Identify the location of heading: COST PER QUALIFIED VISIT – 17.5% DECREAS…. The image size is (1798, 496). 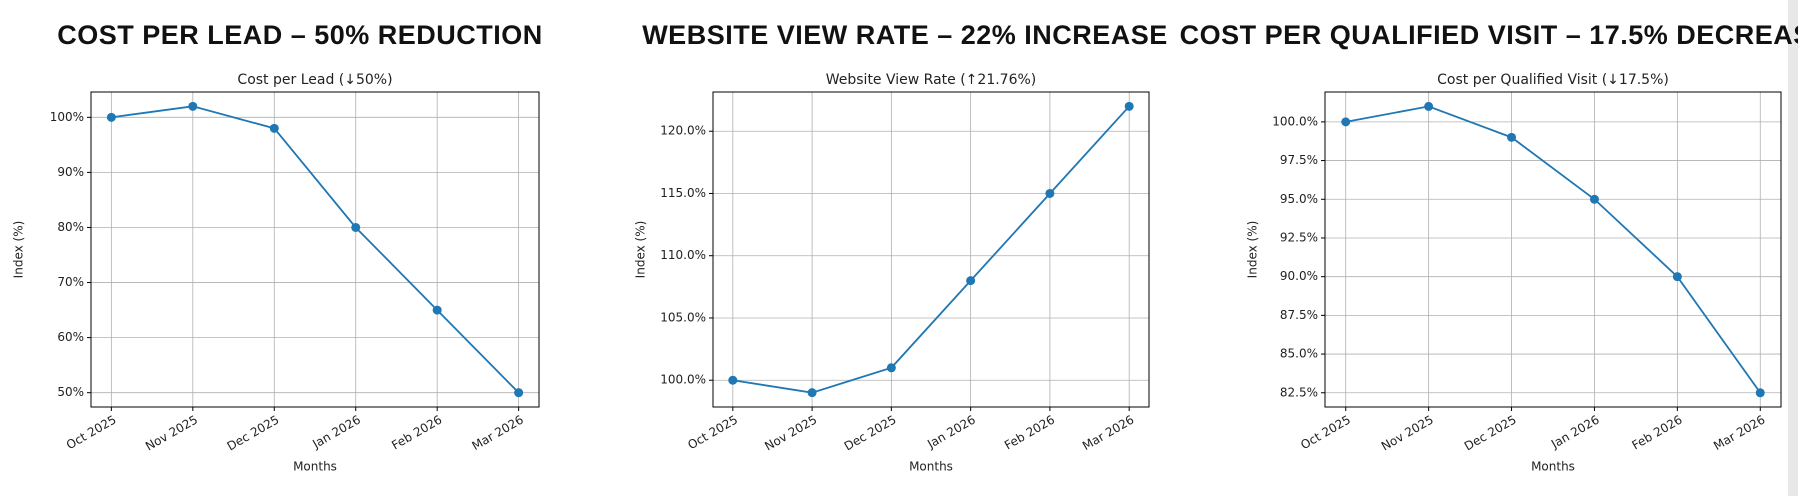
(1489, 35).